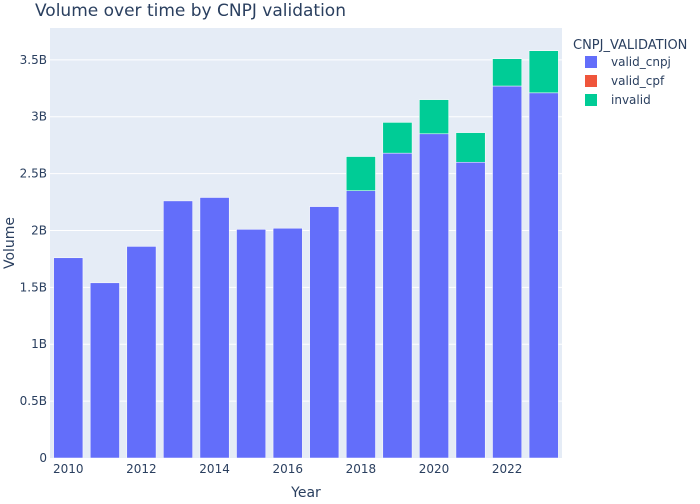  Describe the element at coordinates (33, 60) in the screenshot. I see `y-tick-label: 3.5B` at that location.